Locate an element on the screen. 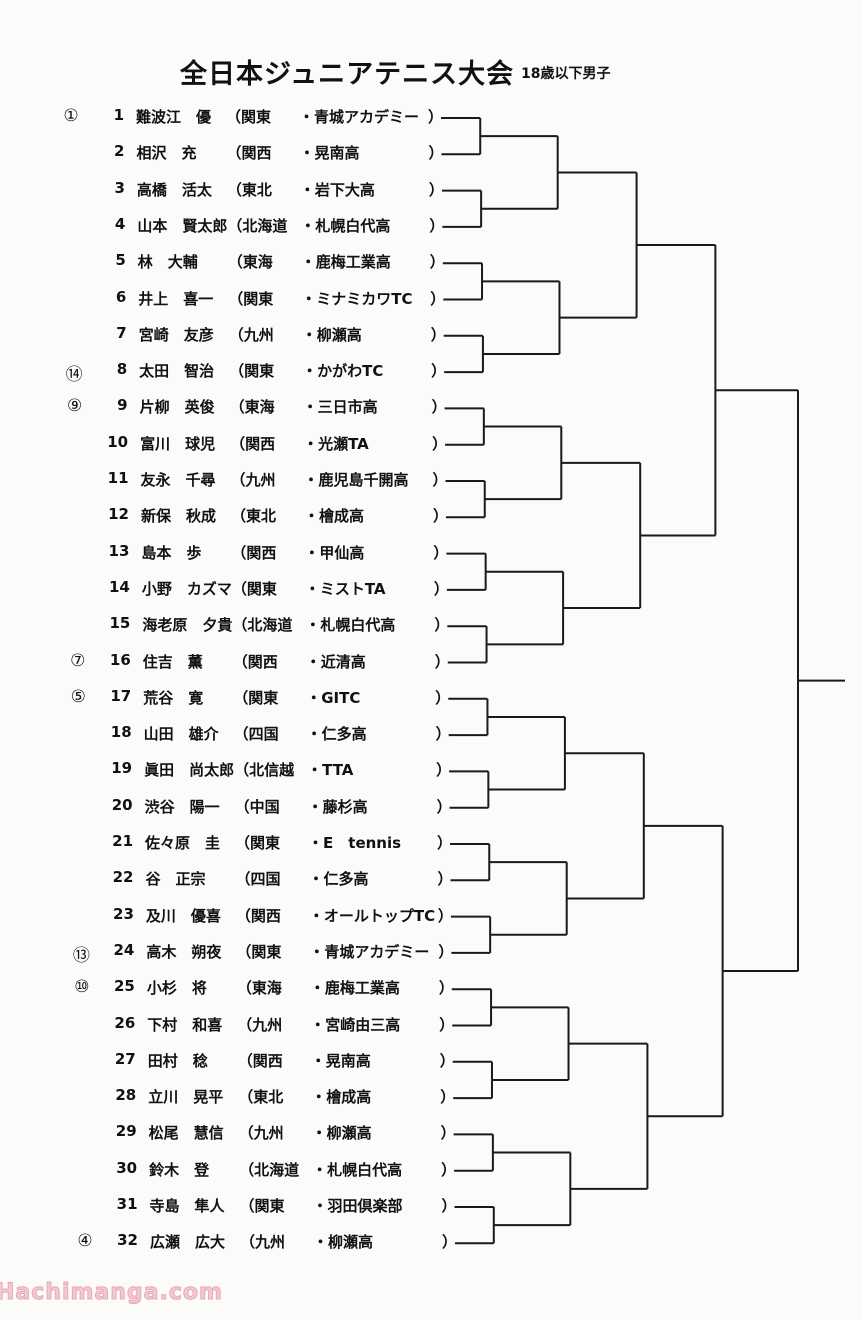 The height and width of the screenshot is (1319, 862). draw-number: 25 is located at coordinates (124, 986).